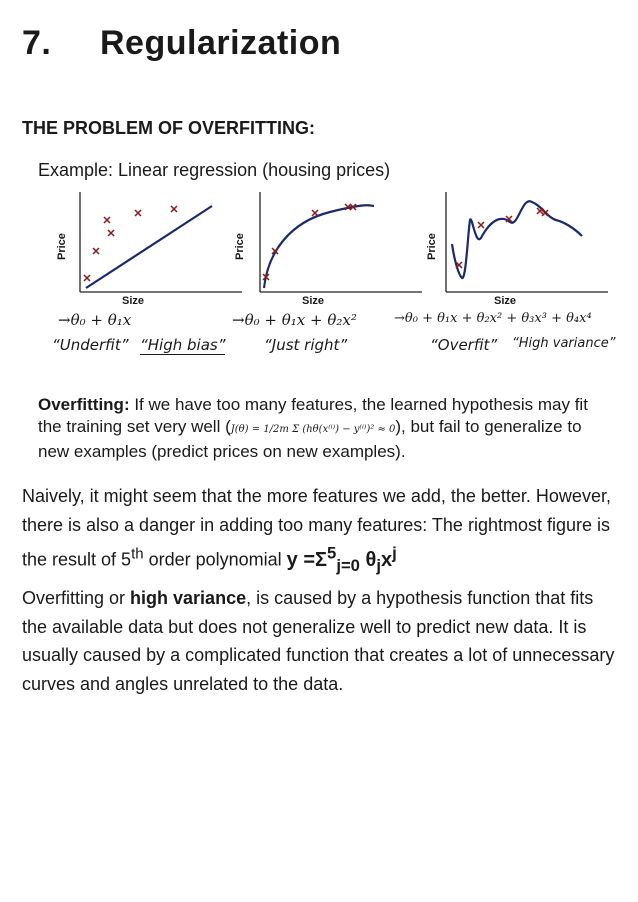 This screenshot has height=902, width=638. I want to click on ordinal-suffix: th, so click(137, 554).